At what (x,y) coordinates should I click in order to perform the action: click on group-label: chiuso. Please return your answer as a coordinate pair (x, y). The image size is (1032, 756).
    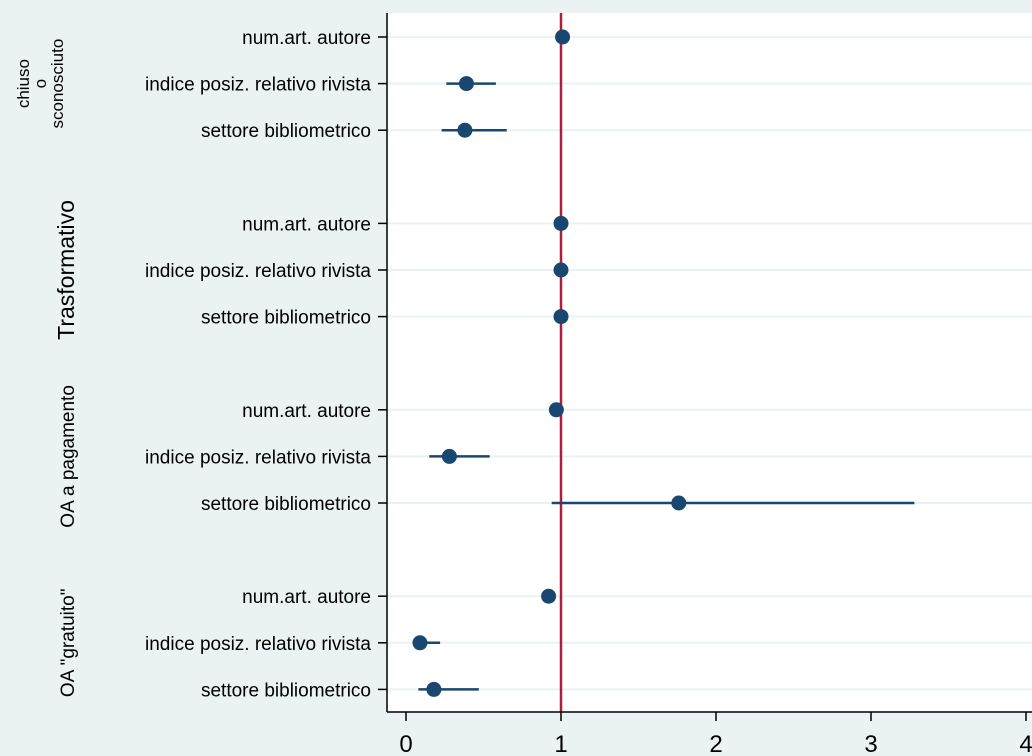
    Looking at the image, I should click on (23, 83).